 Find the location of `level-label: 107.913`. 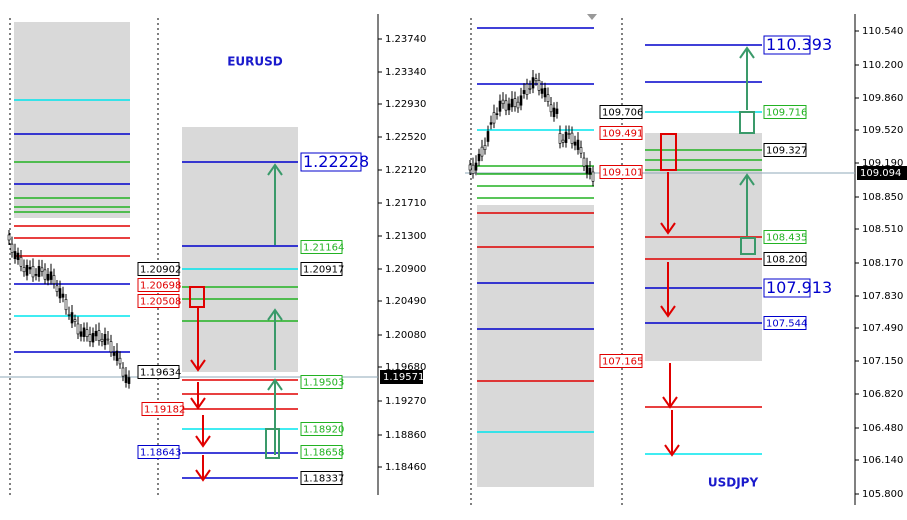

level-label: 107.913 is located at coordinates (799, 287).